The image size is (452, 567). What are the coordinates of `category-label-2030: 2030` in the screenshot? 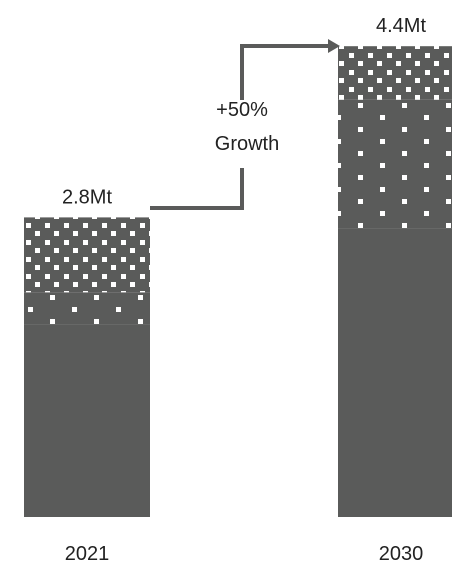 It's located at (401, 554).